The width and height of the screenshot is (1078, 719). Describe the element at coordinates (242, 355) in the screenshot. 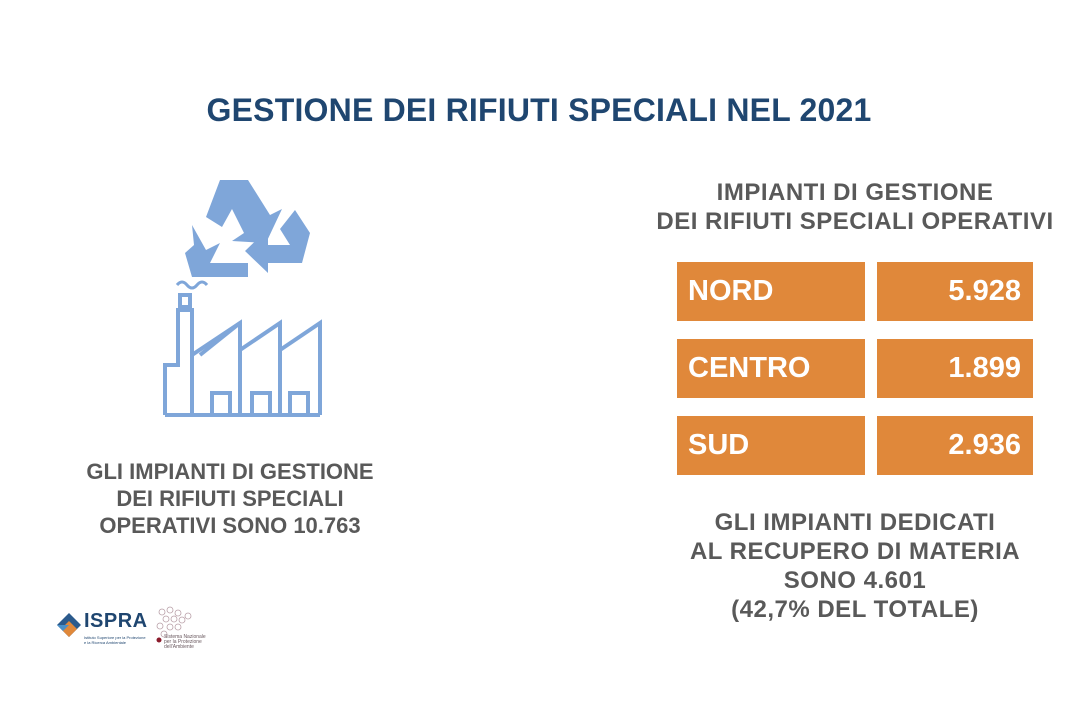

I see `factory-icon` at that location.